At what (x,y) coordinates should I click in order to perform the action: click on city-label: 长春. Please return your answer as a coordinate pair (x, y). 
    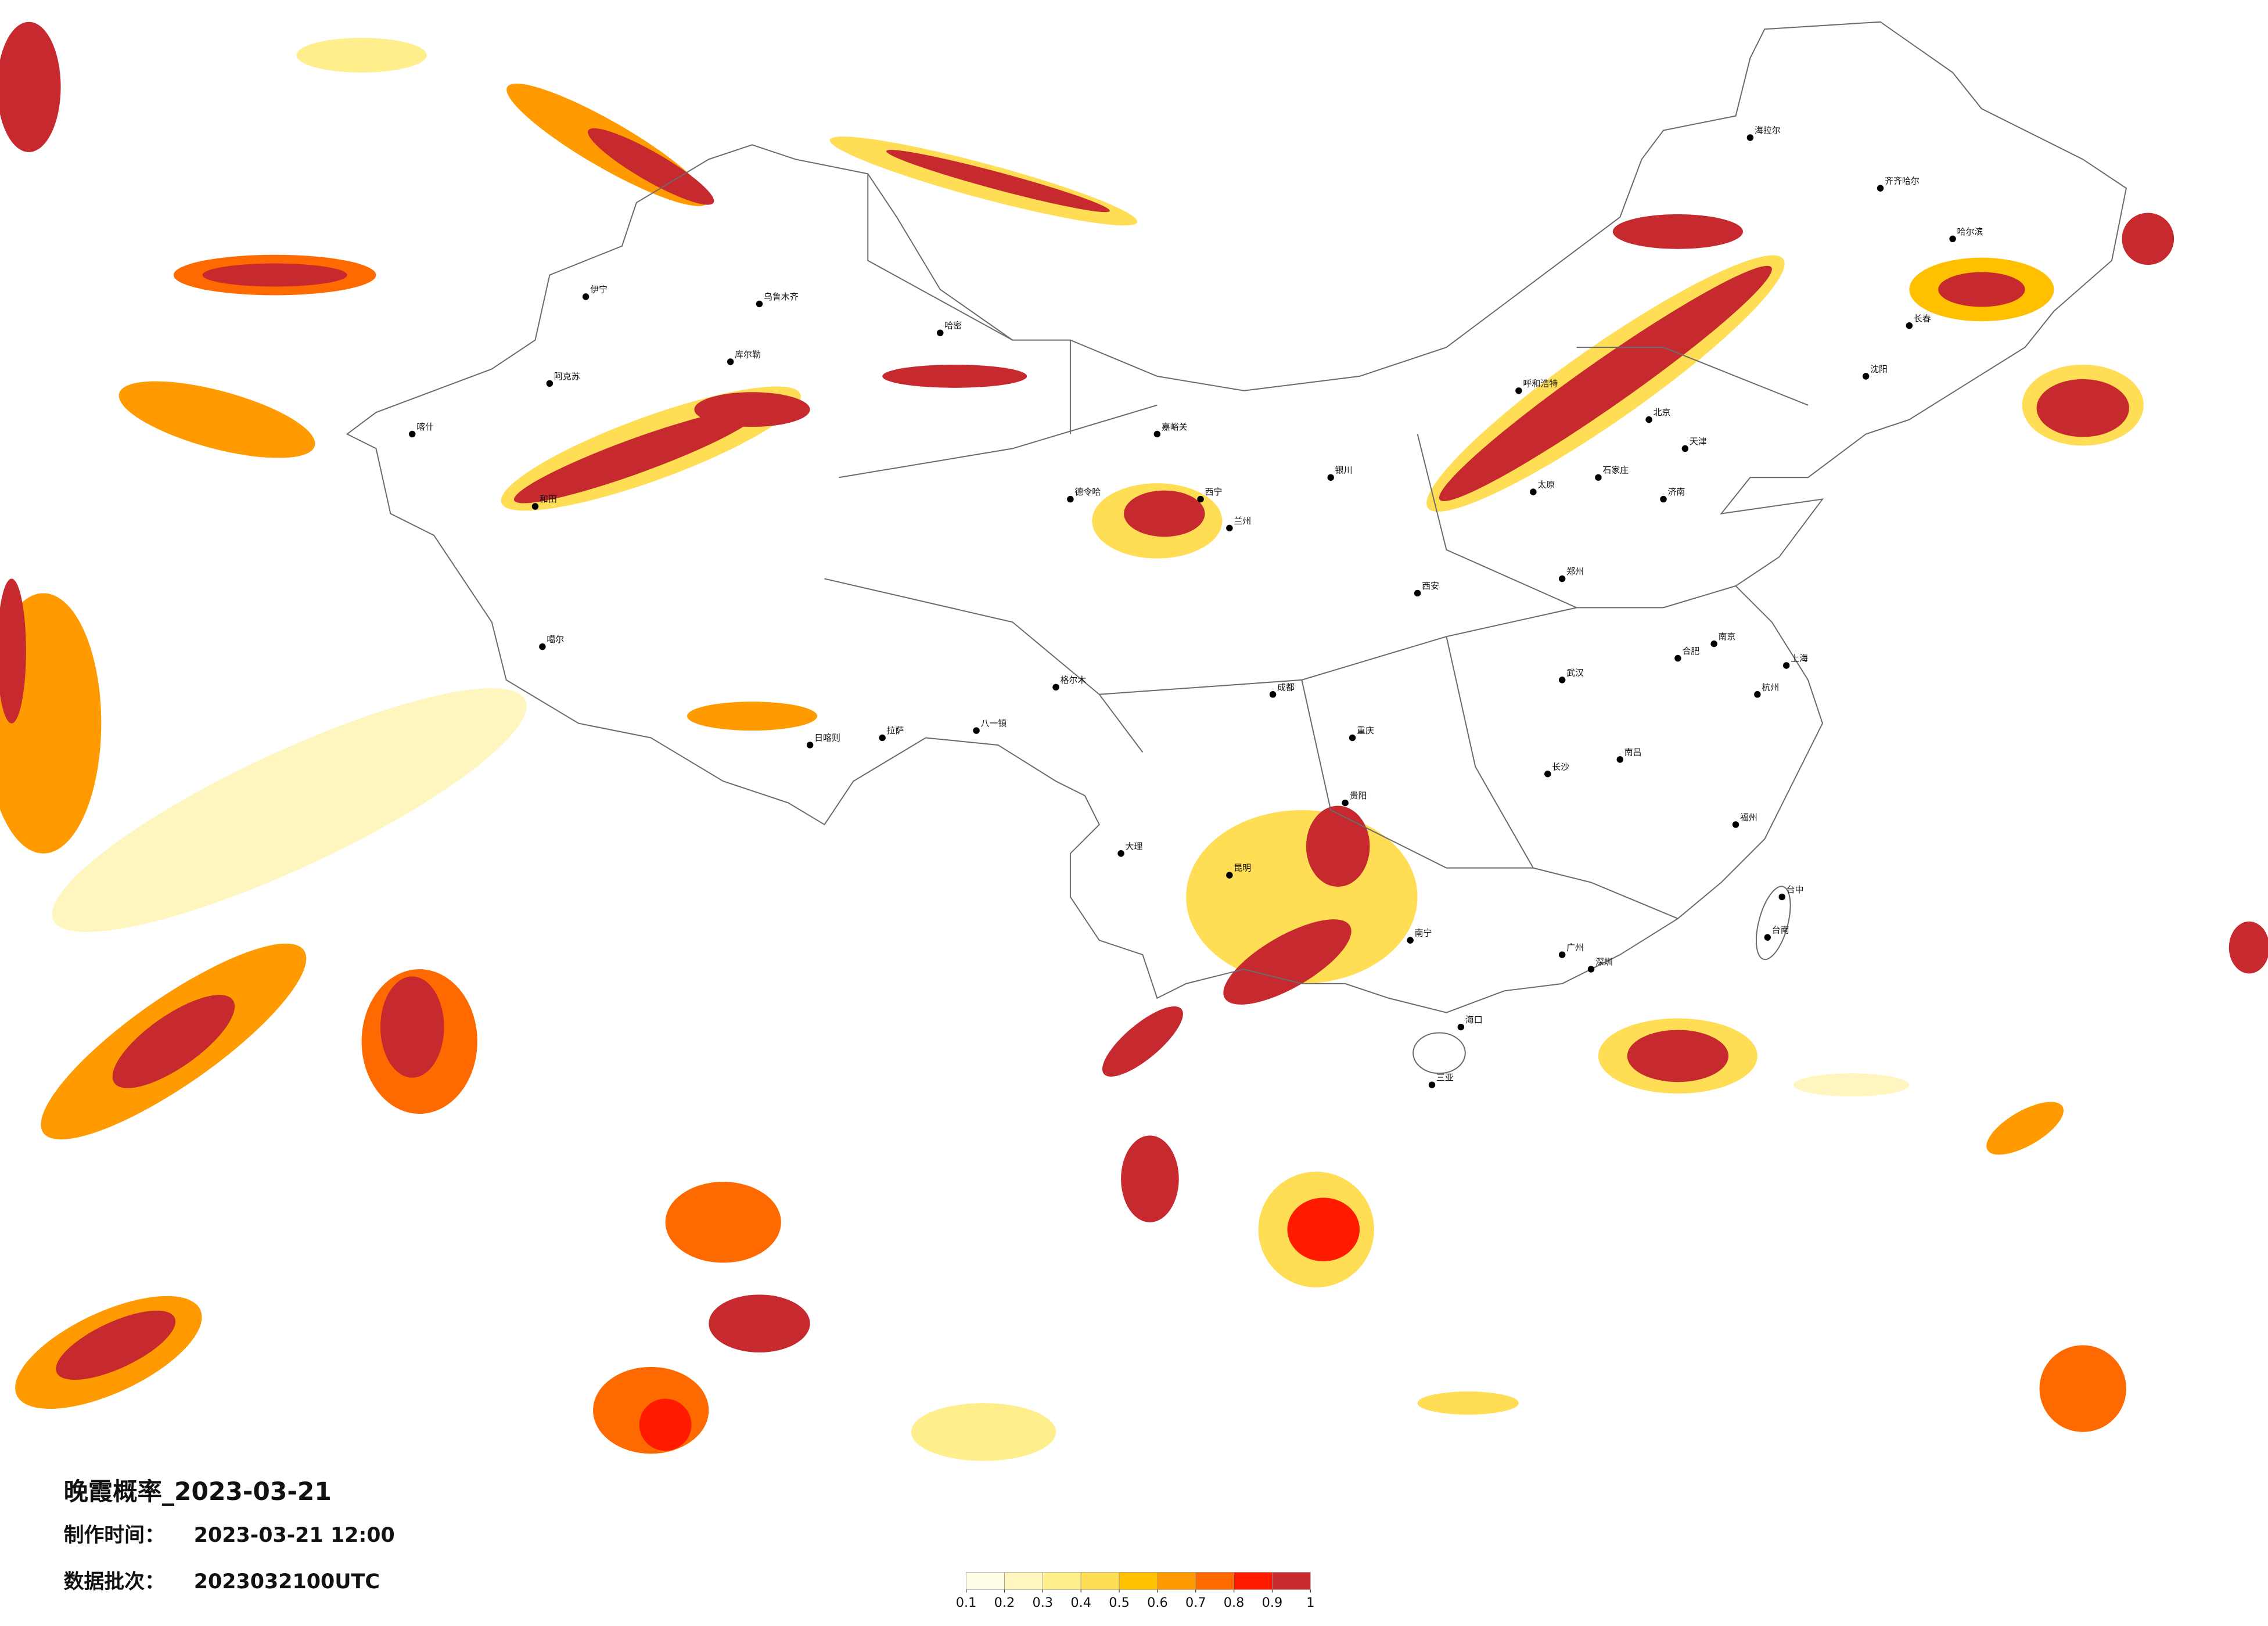
    Looking at the image, I should click on (1922, 318).